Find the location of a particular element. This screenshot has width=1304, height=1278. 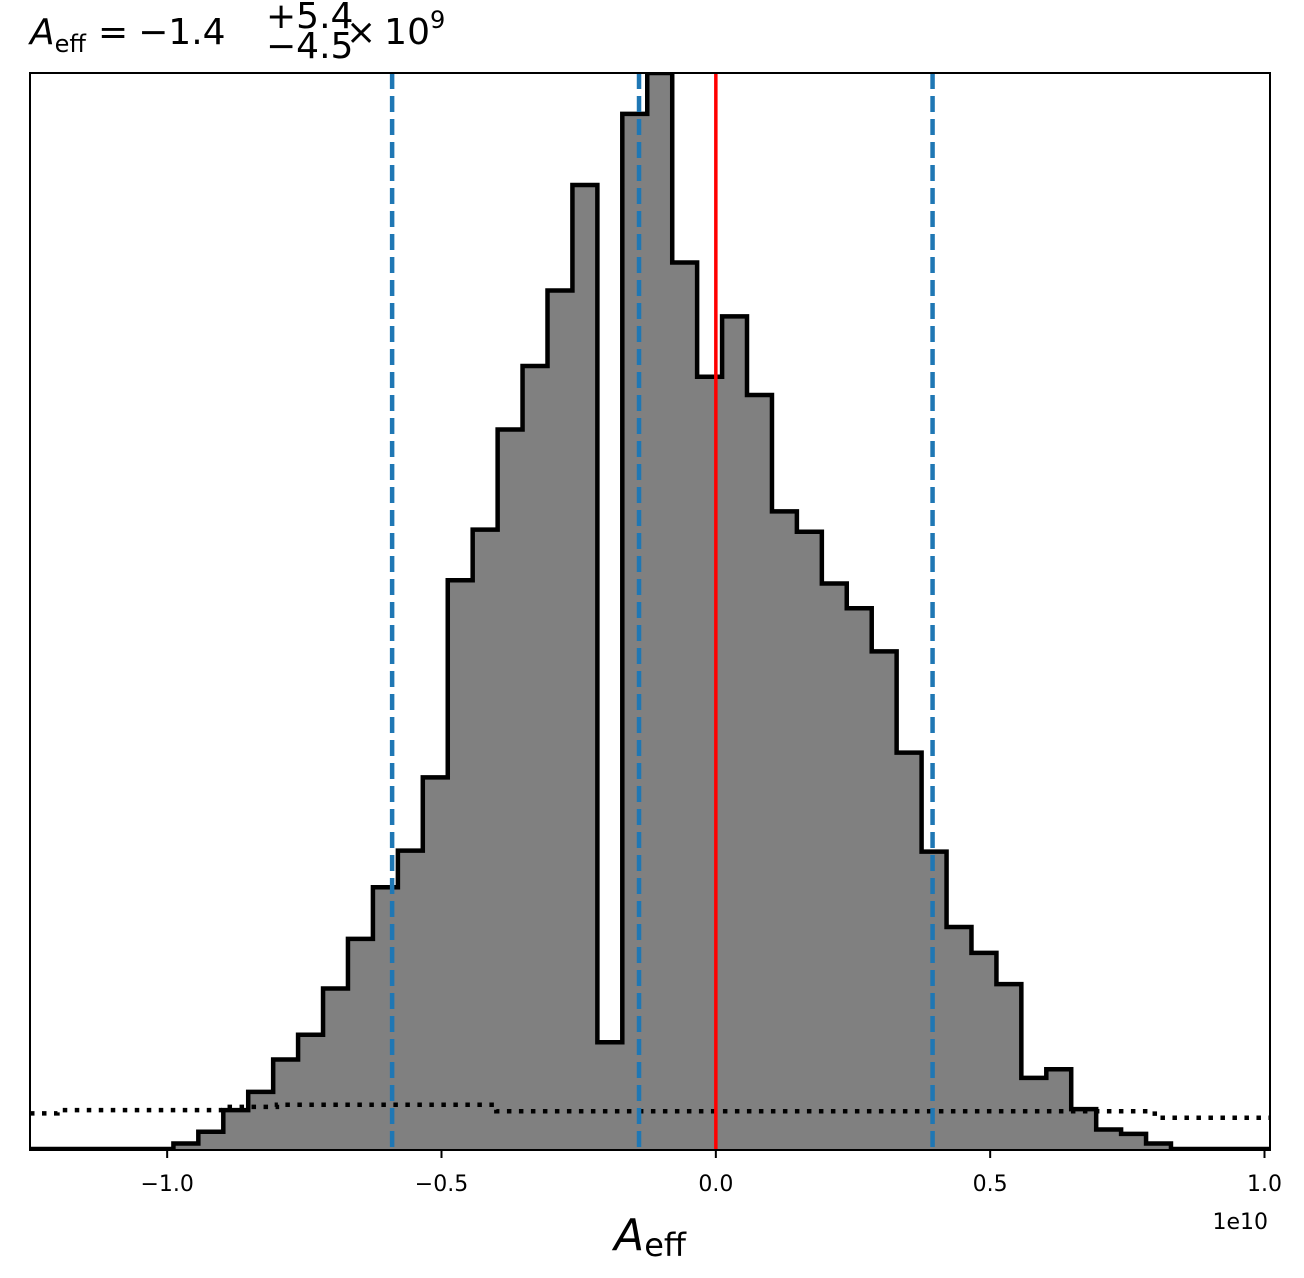

x-tick-label: −0.5 is located at coordinates (441, 1184).